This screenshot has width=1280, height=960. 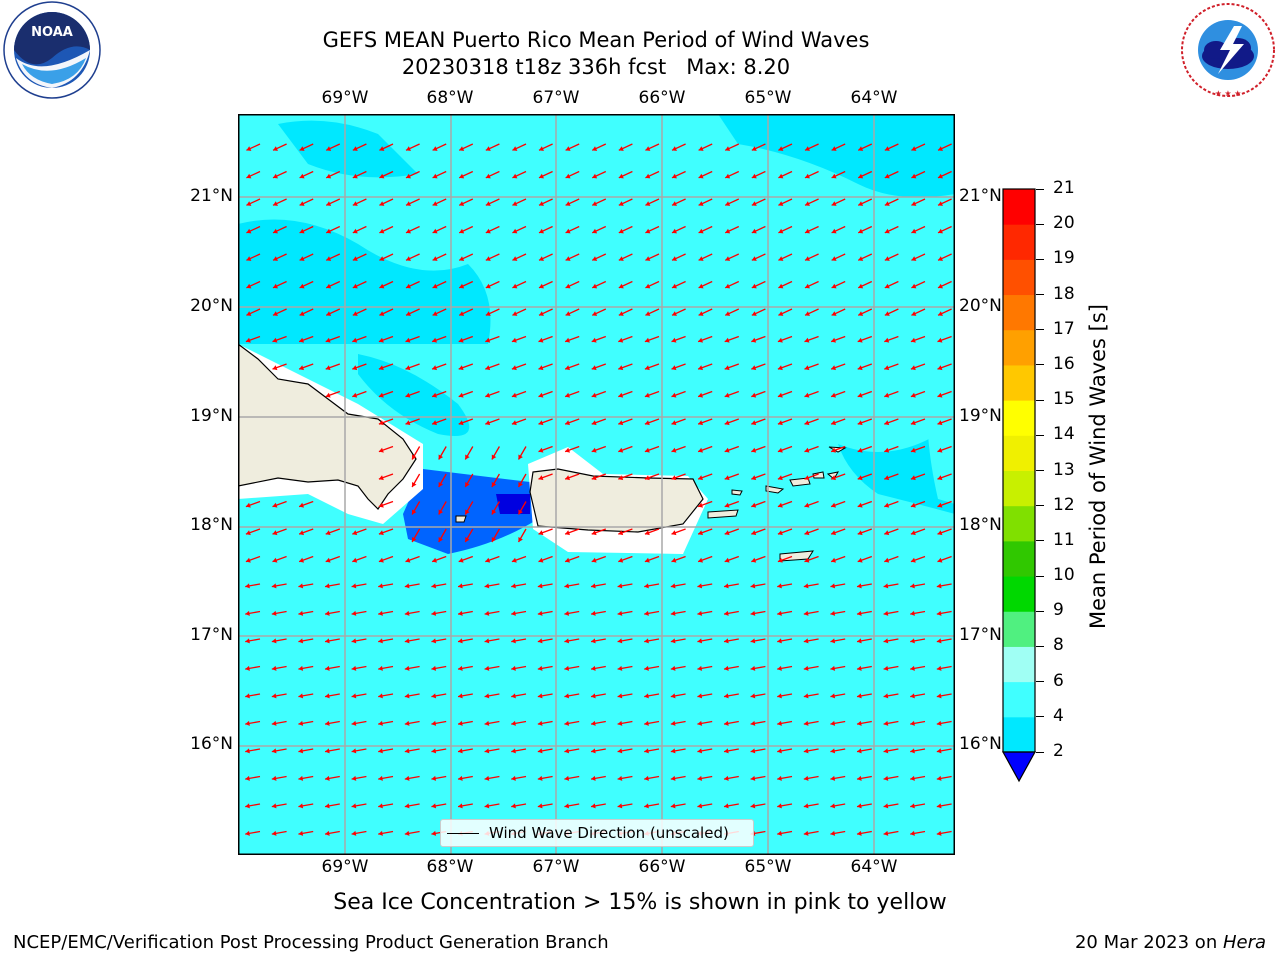 What do you see at coordinates (1098, 466) in the screenshot?
I see `colorbar-label: Mean Period of Wind Waves [s]` at bounding box center [1098, 466].